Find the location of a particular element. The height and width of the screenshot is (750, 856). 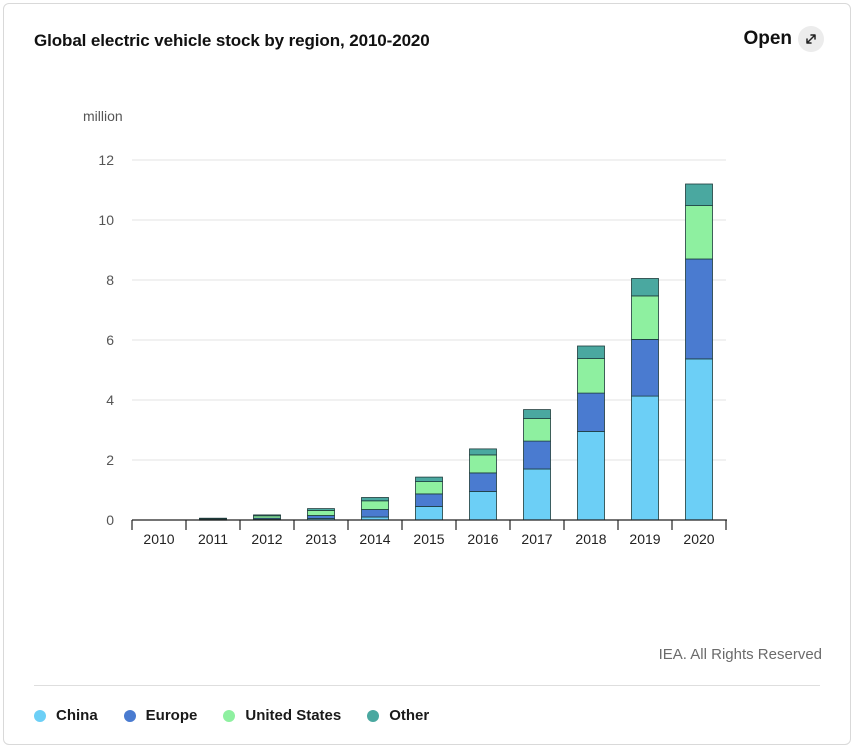

bar-segment-other-2018 is located at coordinates (591, 352).